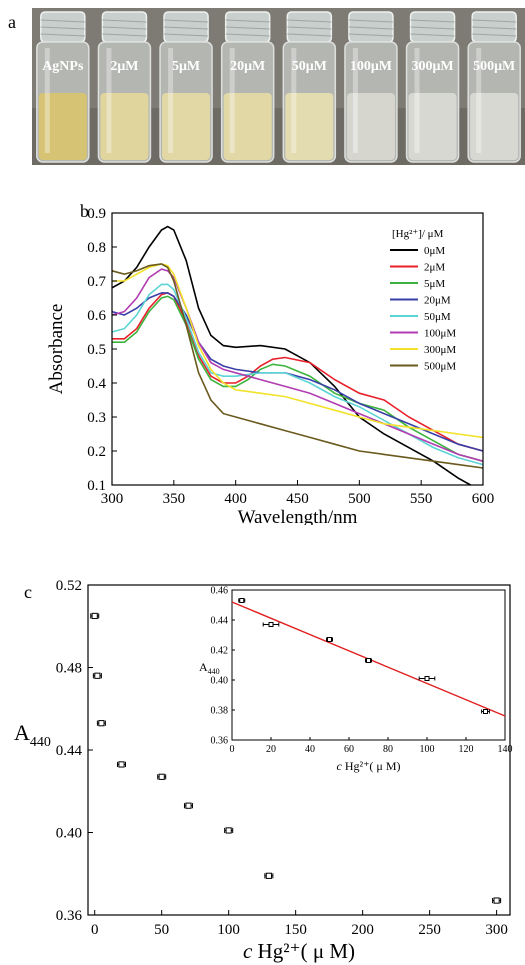  I want to click on inset-x-tick-label: 140, so click(505, 749).